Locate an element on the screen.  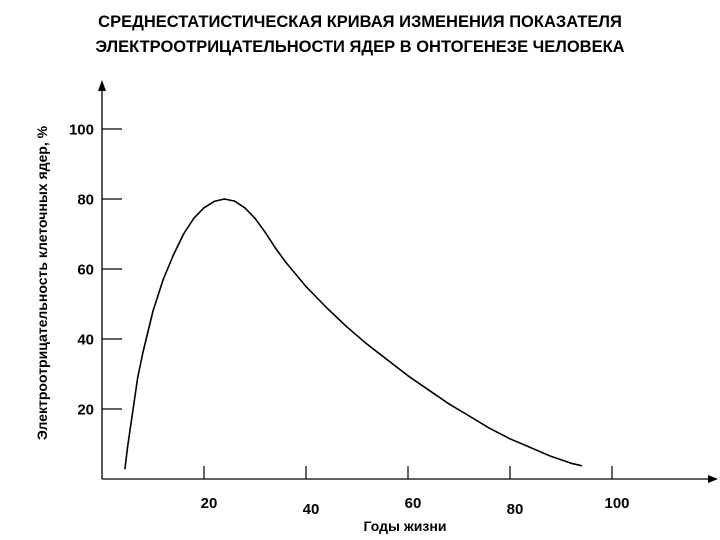
x-axis-label: Годы жизни is located at coordinates (405, 526).